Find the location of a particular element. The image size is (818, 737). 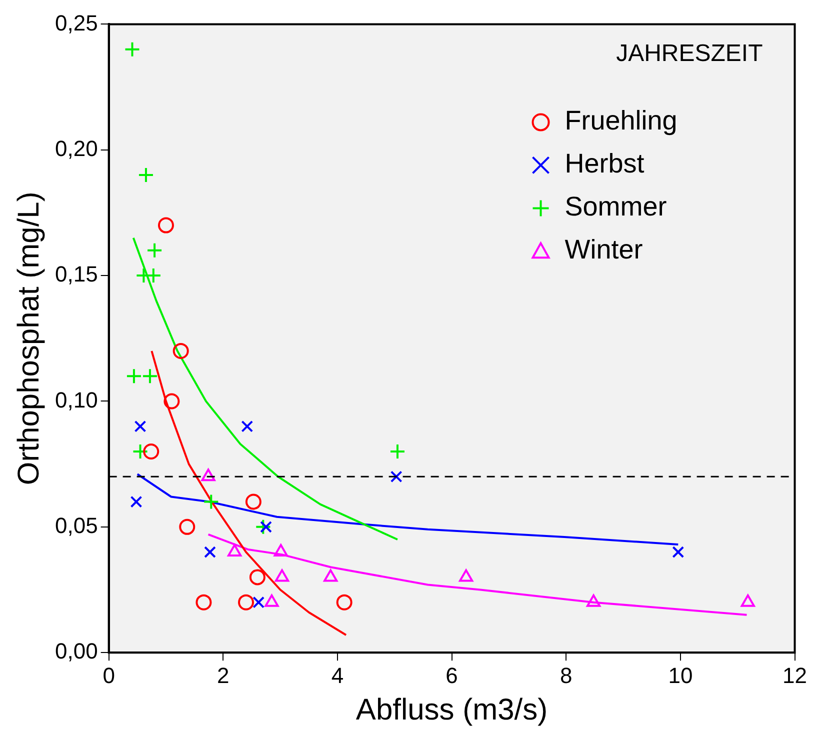

y-tick-label: 0,05 is located at coordinates (76, 525).